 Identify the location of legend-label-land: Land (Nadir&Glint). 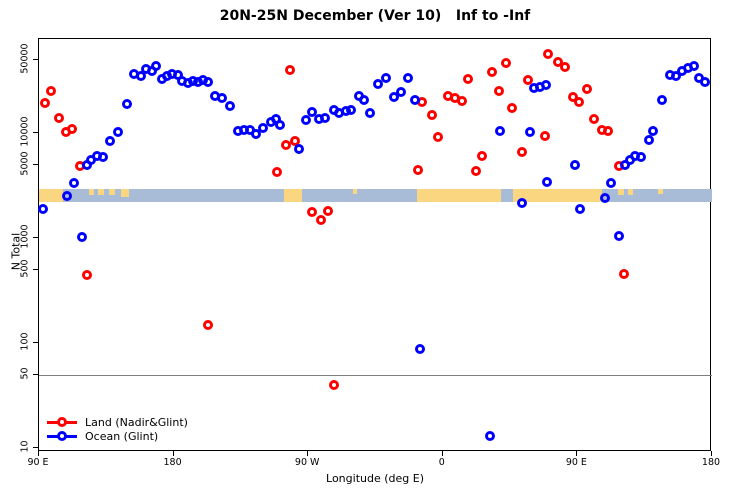
(136, 422).